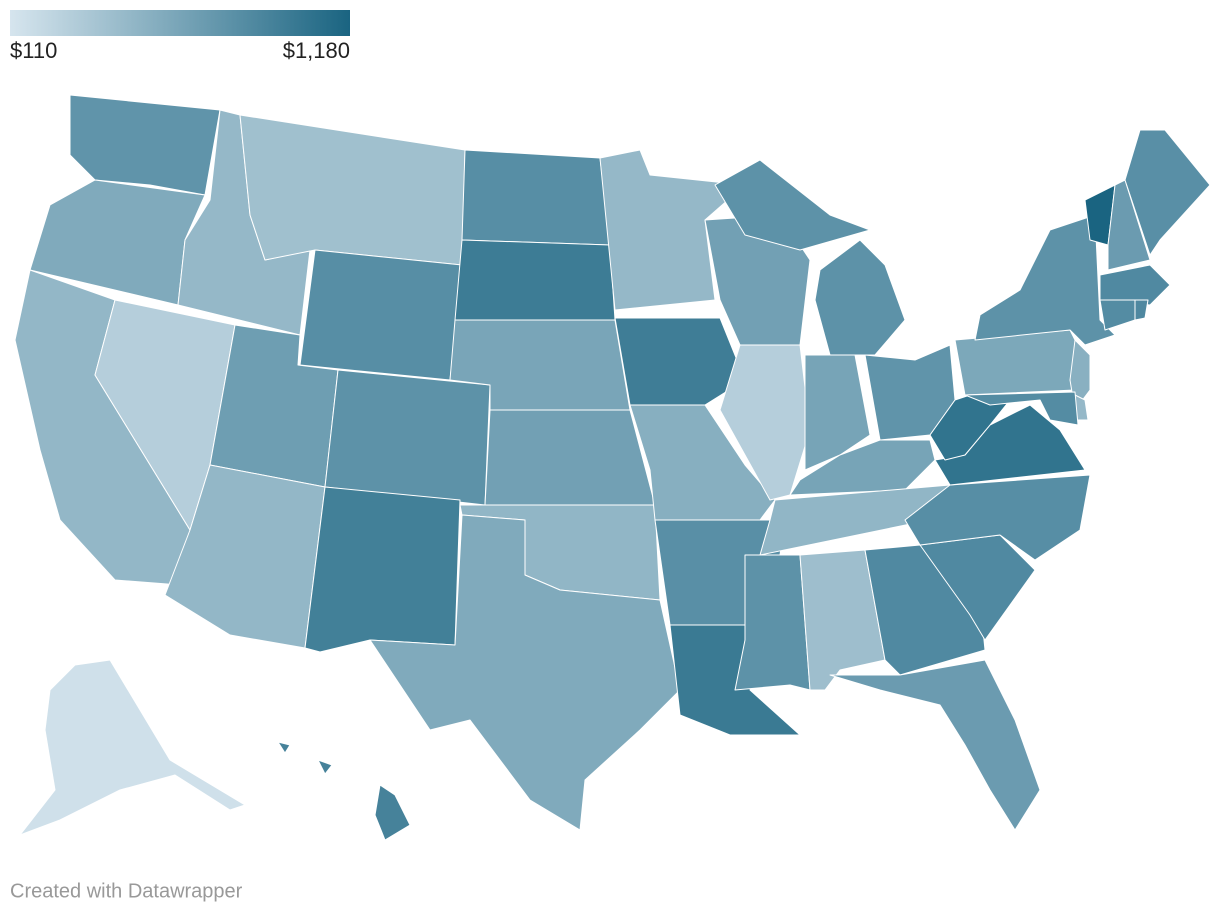 The height and width of the screenshot is (916, 1220). Describe the element at coordinates (33, 50) in the screenshot. I see `legend-label: $110` at that location.